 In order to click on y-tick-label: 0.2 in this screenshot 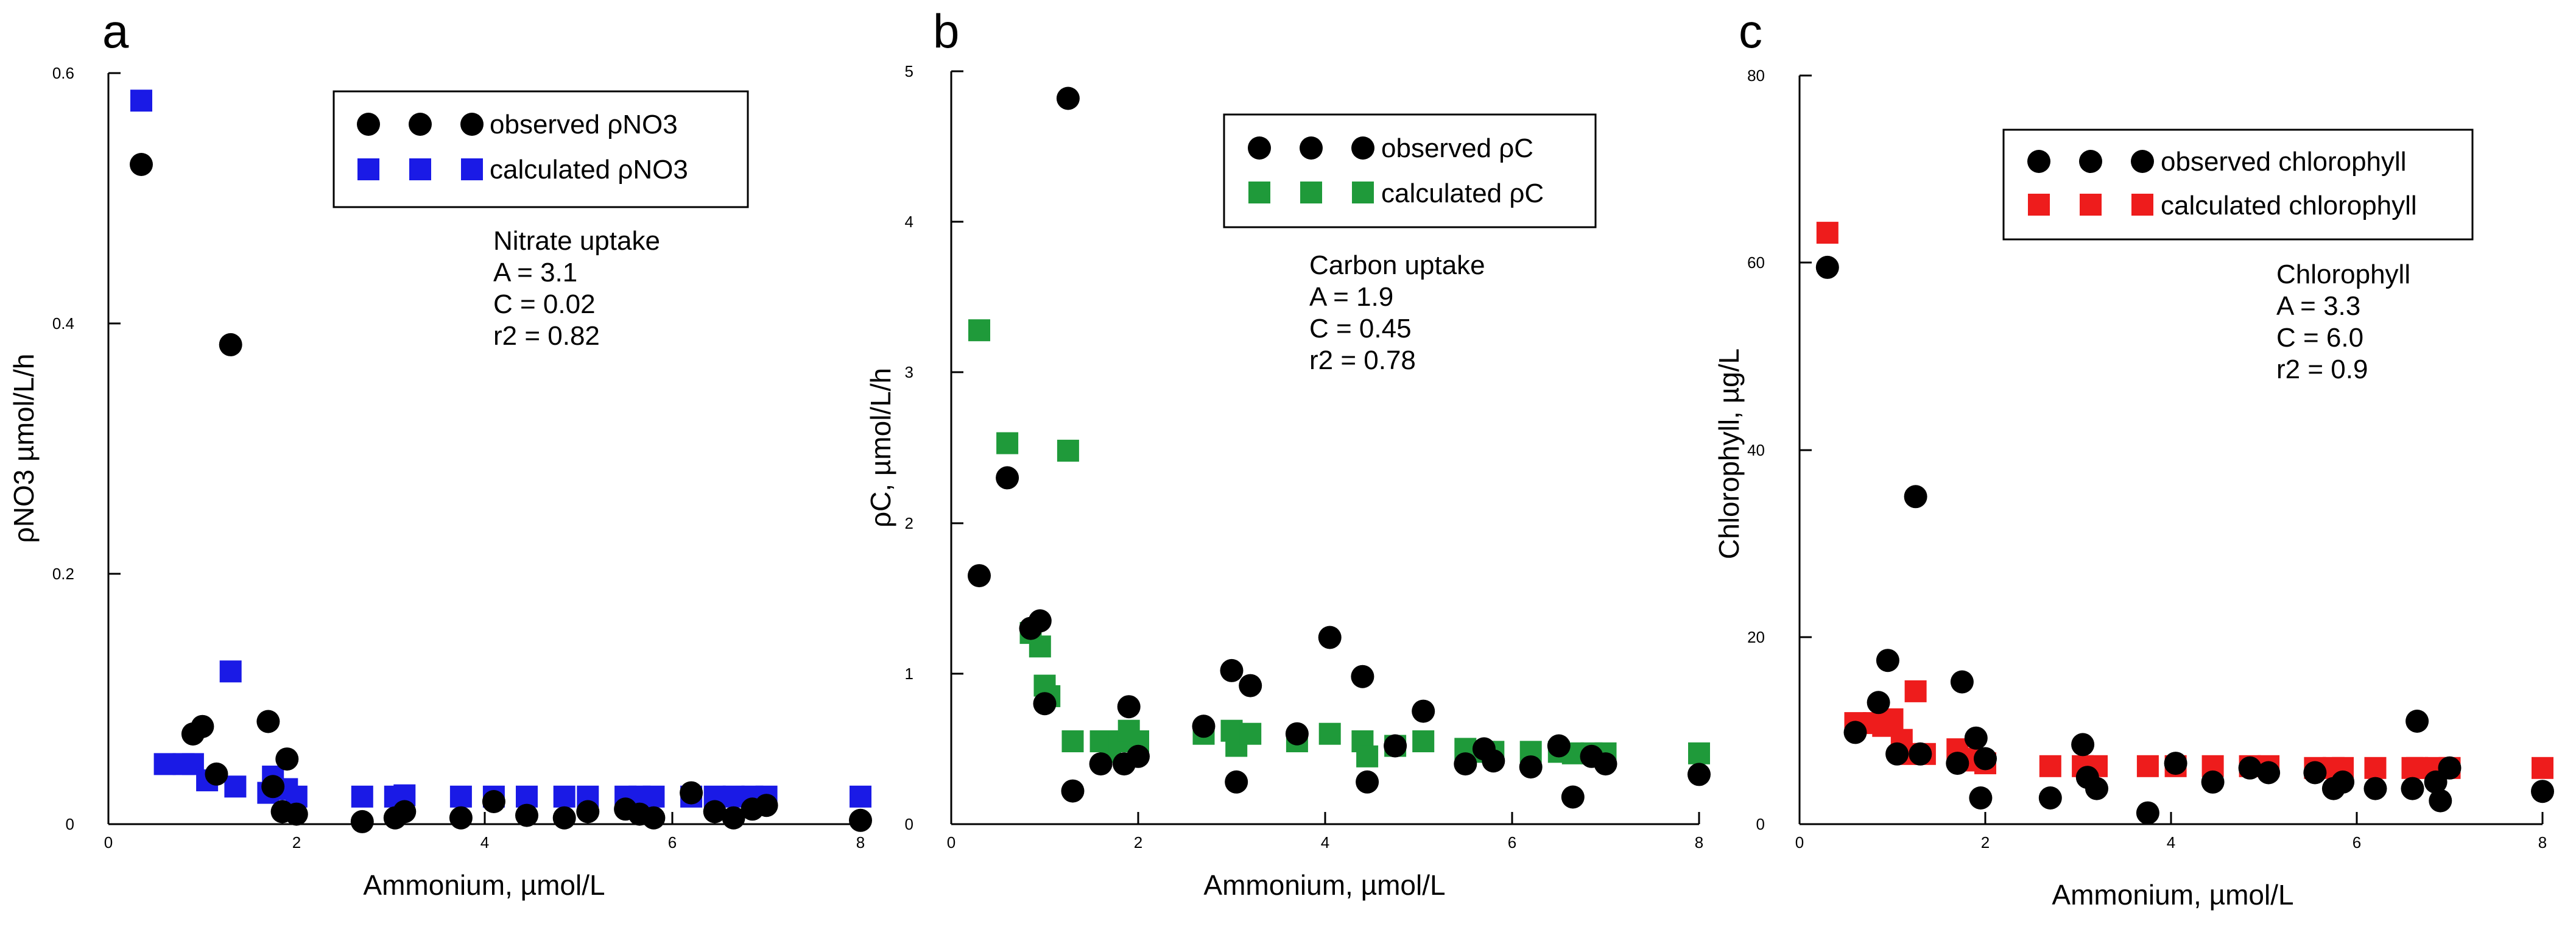, I will do `click(63, 574)`.